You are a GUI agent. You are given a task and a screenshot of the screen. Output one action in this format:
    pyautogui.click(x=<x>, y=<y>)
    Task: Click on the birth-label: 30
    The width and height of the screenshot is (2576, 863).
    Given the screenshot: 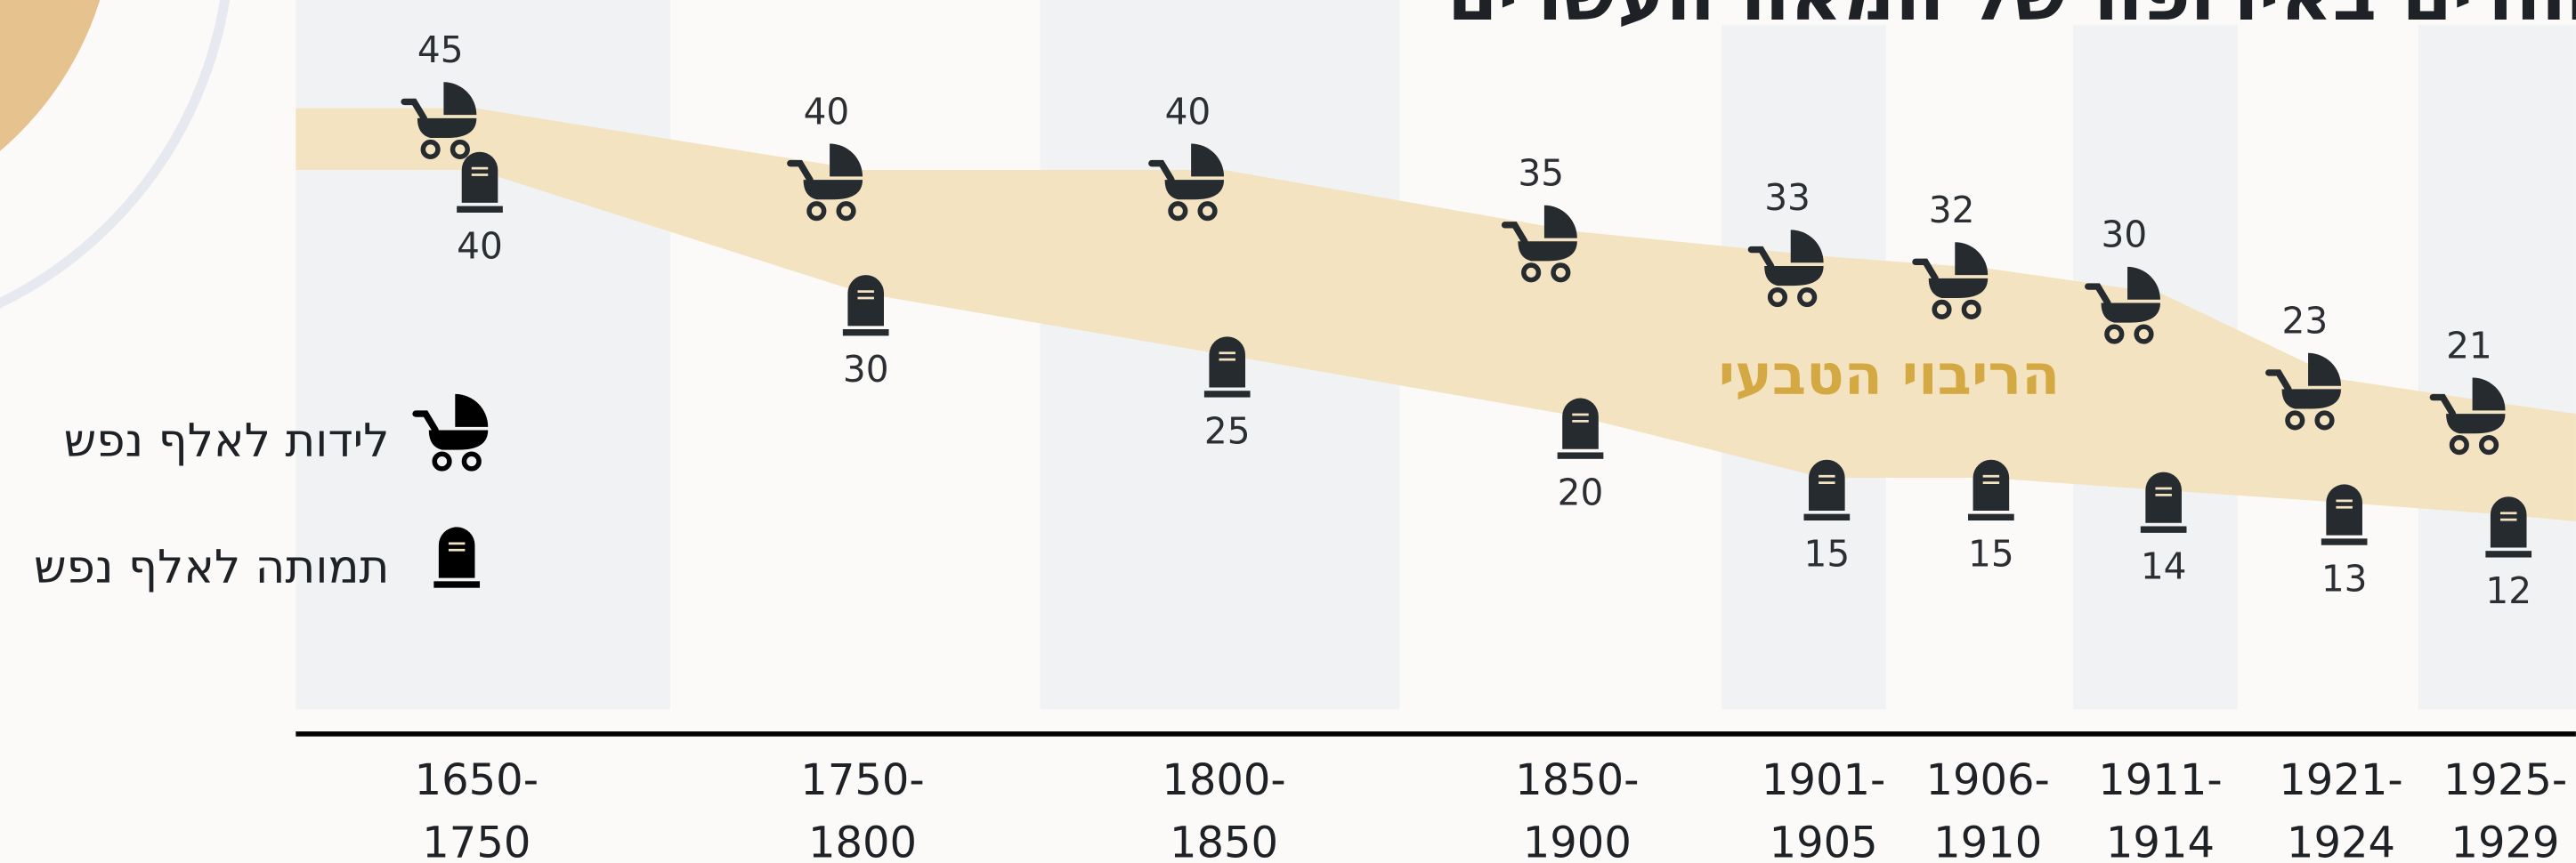 What is the action you would take?
    pyautogui.click(x=2125, y=235)
    